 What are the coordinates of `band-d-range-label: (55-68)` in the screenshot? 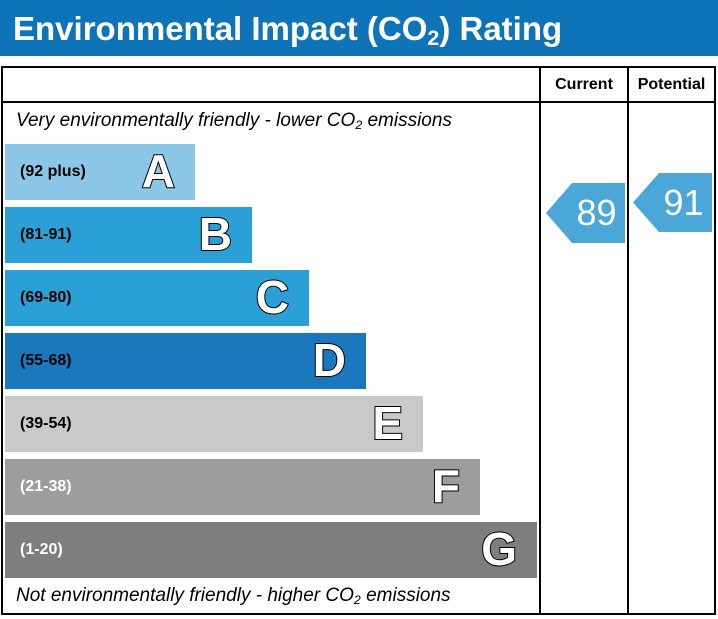 It's located at (46, 360).